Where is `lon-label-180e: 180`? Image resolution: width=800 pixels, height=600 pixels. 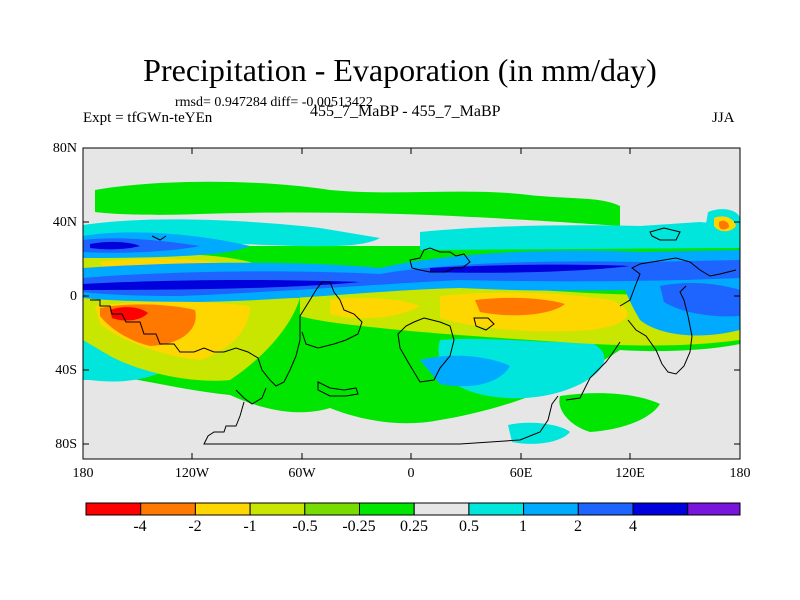
lon-label-180e: 180 is located at coordinates (740, 473).